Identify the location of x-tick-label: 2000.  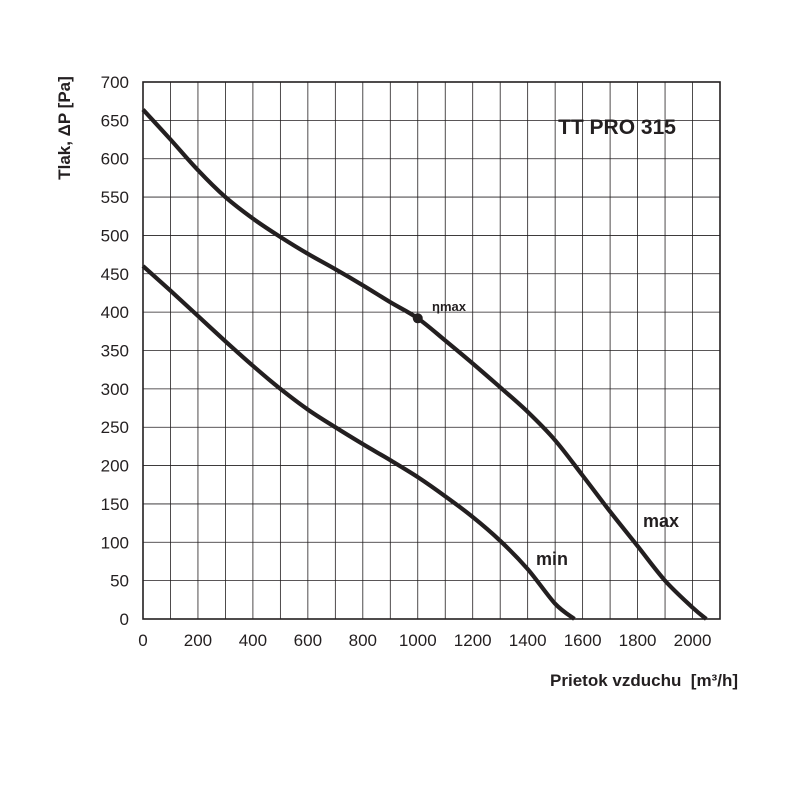
(693, 640).